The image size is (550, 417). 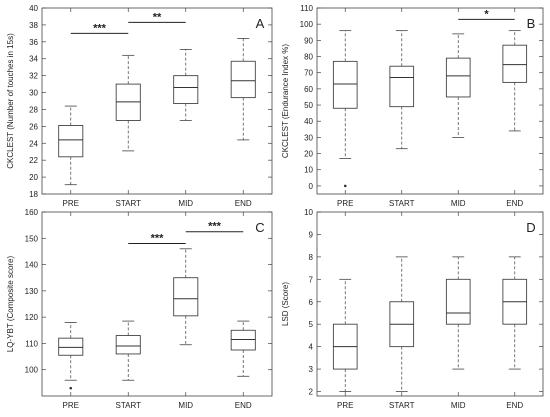 I want to click on y-axis-label: CKCLEST (Endurance Index %), so click(x=285, y=101).